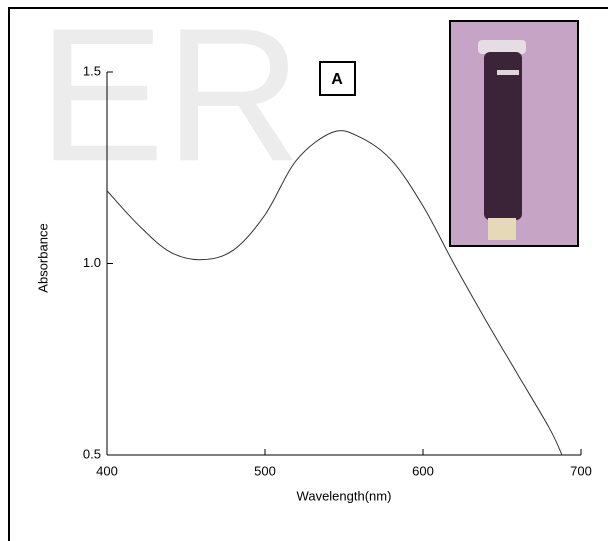 The height and width of the screenshot is (541, 608). What do you see at coordinates (423, 470) in the screenshot?
I see `x-tick-label: 600` at bounding box center [423, 470].